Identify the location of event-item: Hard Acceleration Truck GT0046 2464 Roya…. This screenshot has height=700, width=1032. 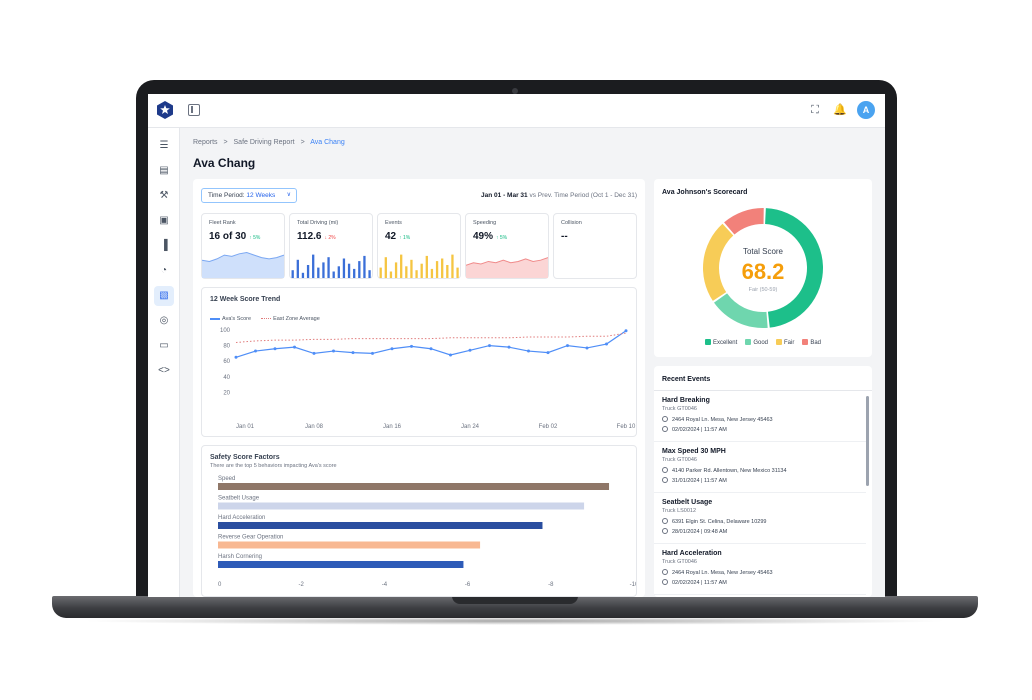
(760, 569).